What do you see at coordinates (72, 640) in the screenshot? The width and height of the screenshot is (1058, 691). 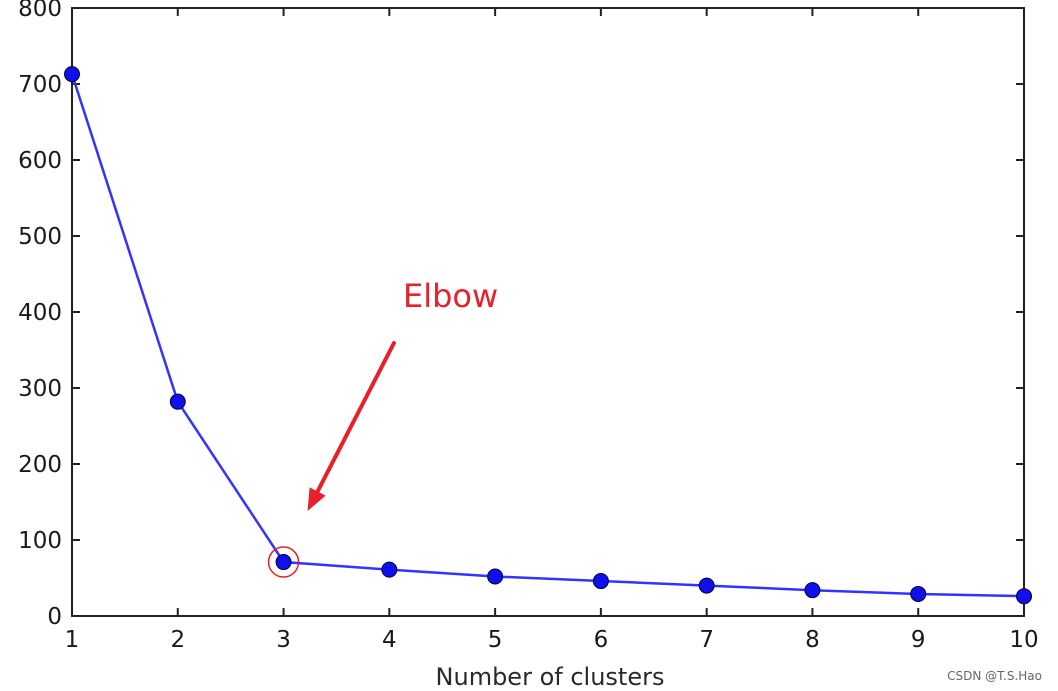 I see `x-tick-label: 1` at bounding box center [72, 640].